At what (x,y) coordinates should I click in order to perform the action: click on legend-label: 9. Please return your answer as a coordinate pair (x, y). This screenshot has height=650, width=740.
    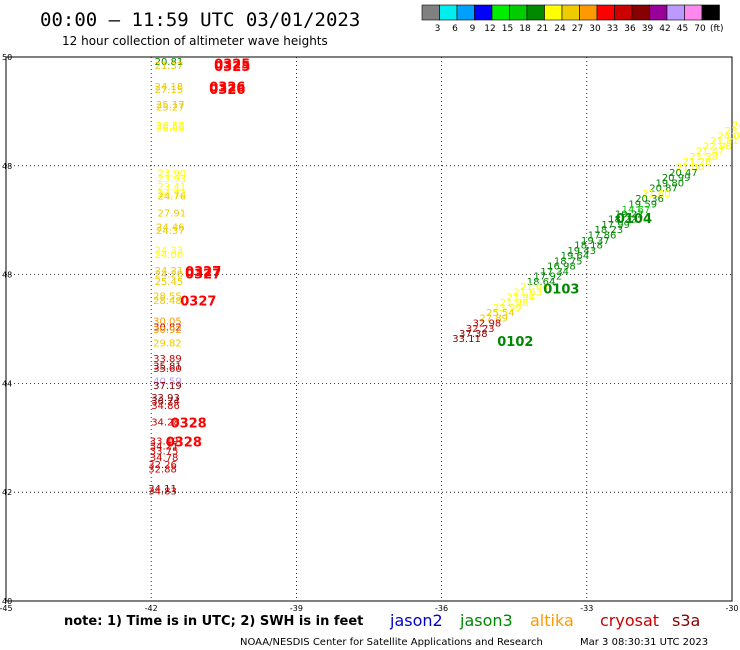
    Looking at the image, I should click on (473, 29).